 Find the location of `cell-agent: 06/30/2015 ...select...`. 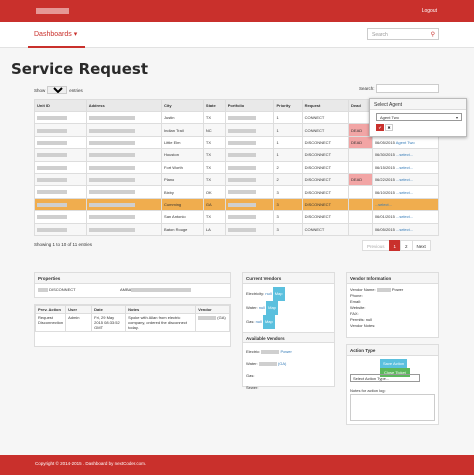

cell-agent: 06/30/2015 ...select... is located at coordinates (405, 155).